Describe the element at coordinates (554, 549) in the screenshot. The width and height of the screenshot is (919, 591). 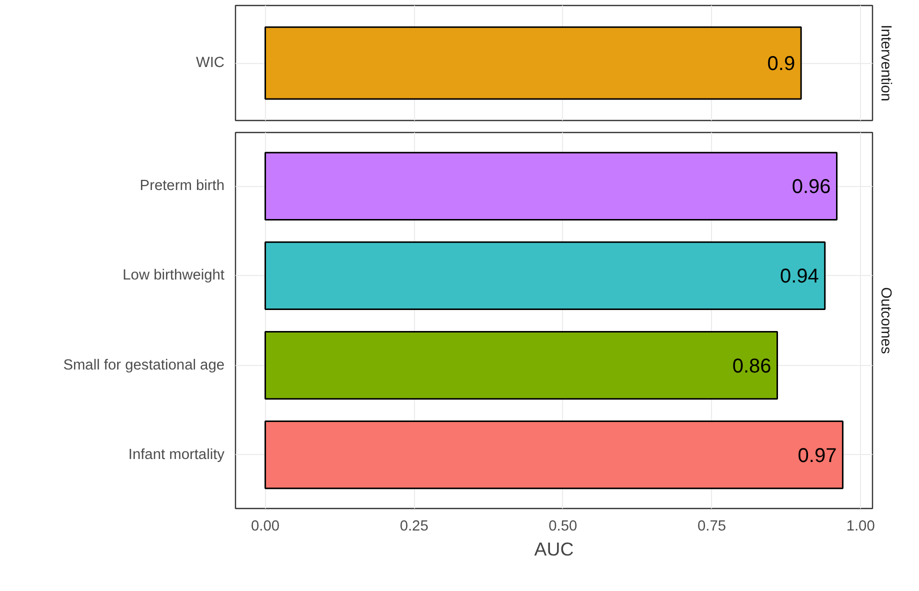
I see `x-axis-title: AUC` at that location.